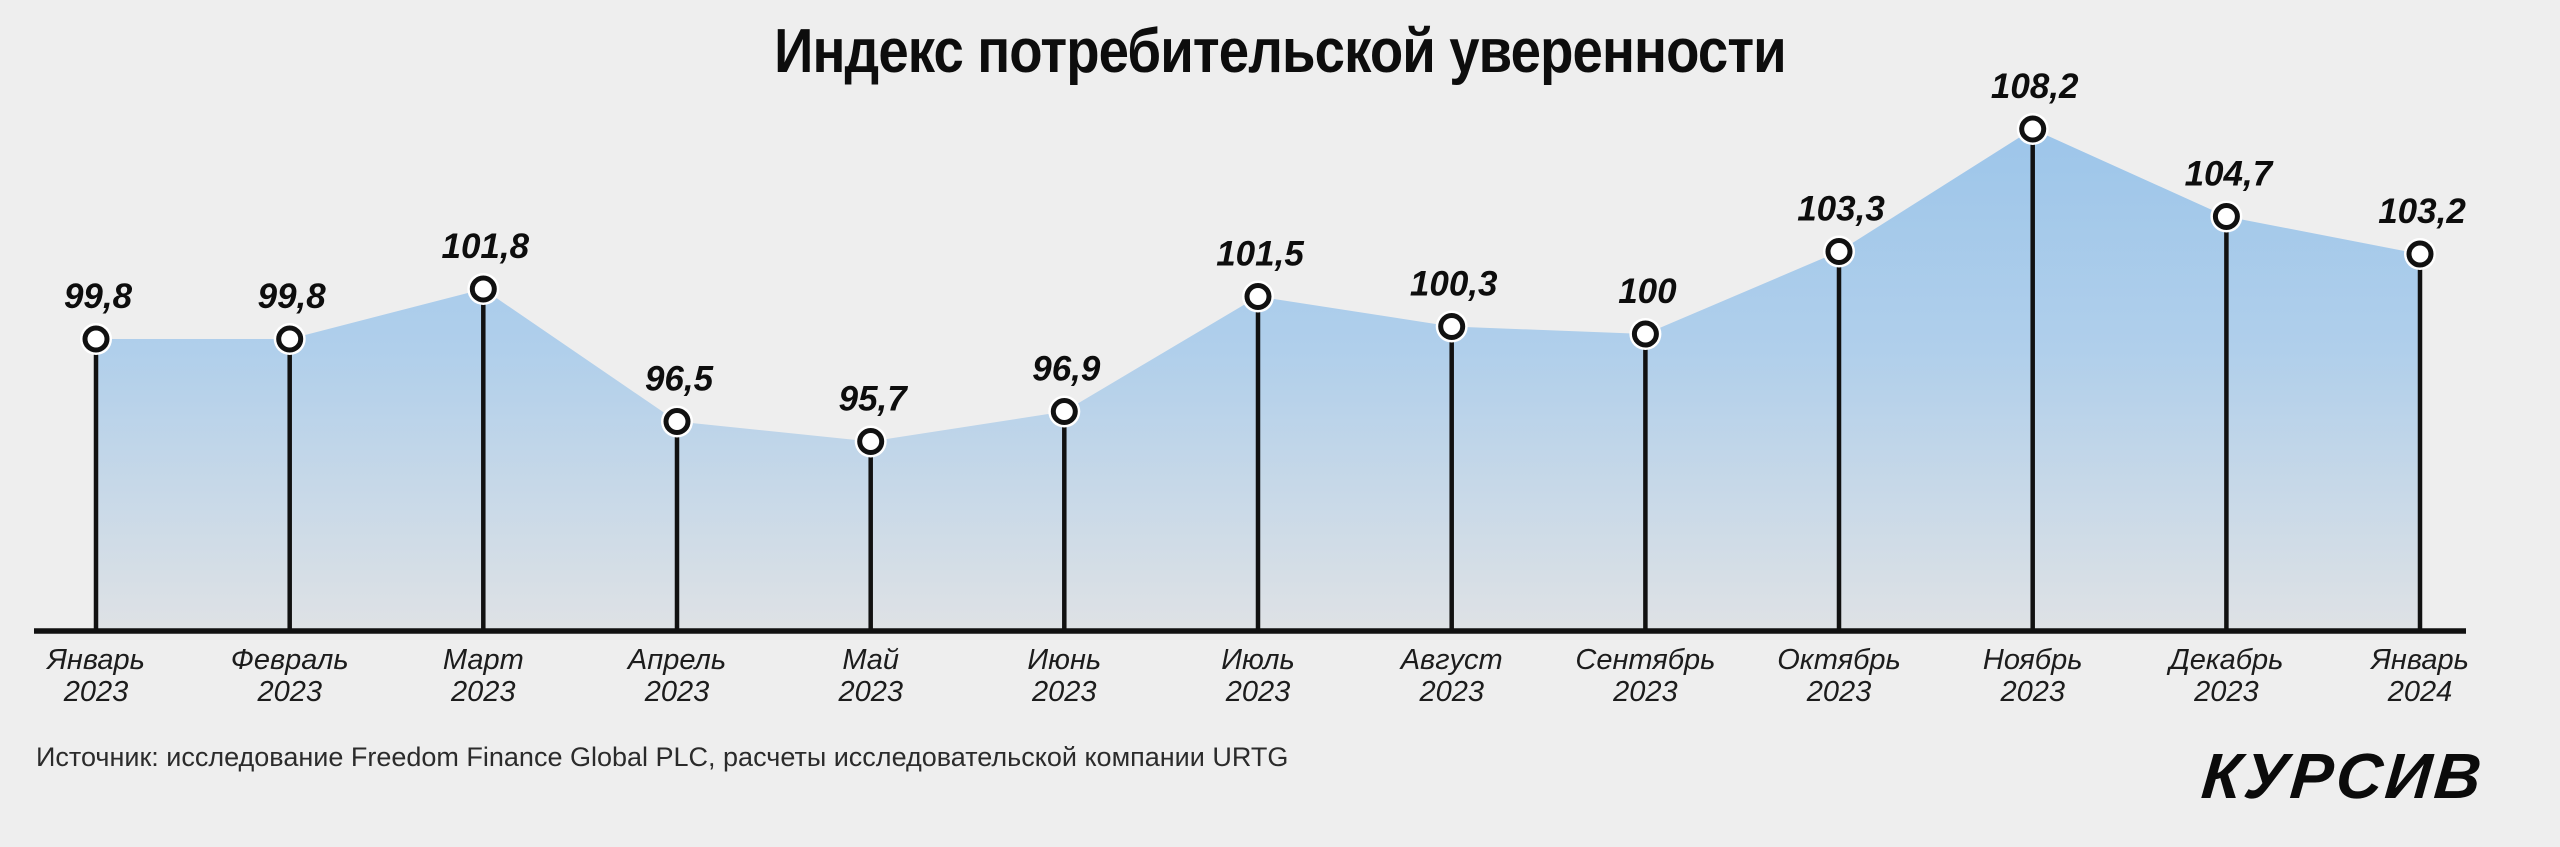  I want to click on x-axis-label-month: Июнь, so click(1064, 660).